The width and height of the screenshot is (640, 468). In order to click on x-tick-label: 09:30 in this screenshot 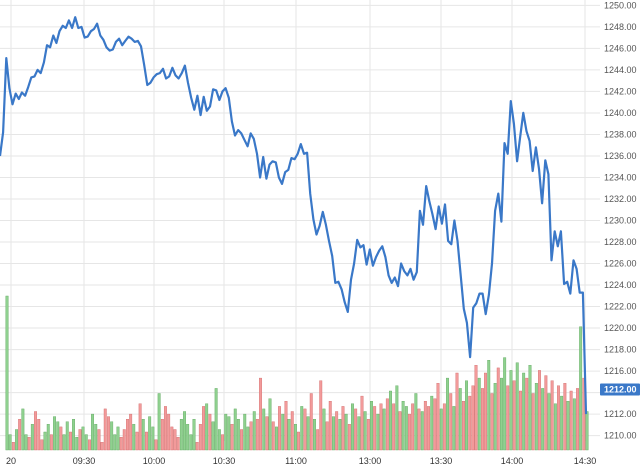, I will do `click(84, 461)`.